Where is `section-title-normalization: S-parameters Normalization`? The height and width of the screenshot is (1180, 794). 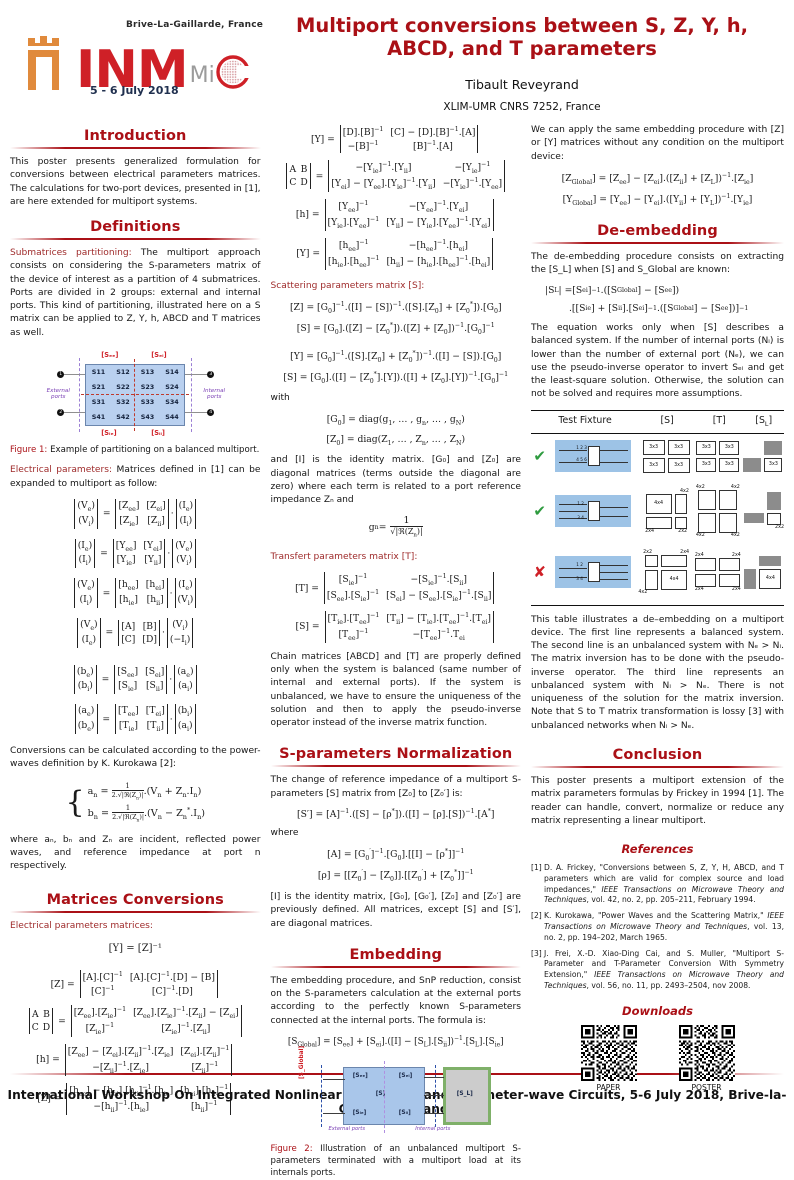 section-title-normalization: S-parameters Normalization is located at coordinates (396, 754).